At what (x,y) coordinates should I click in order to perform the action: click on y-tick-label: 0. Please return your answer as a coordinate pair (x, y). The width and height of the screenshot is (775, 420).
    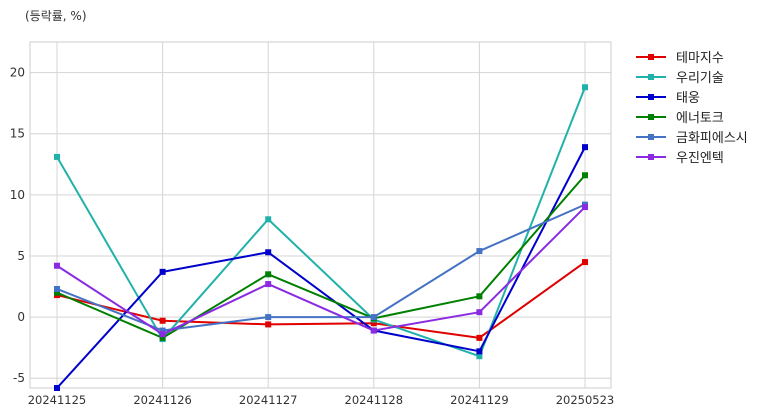
    Looking at the image, I should click on (21, 317).